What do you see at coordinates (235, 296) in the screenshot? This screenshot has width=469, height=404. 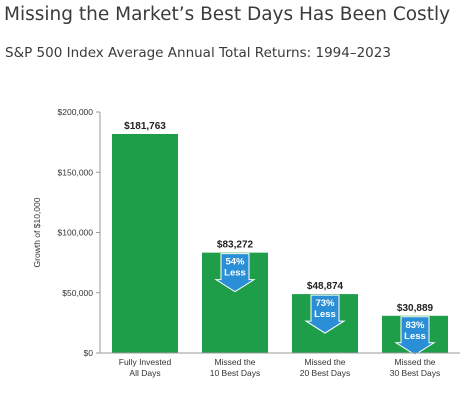 I see `bar-group: $83,272 54%Less` at bounding box center [235, 296].